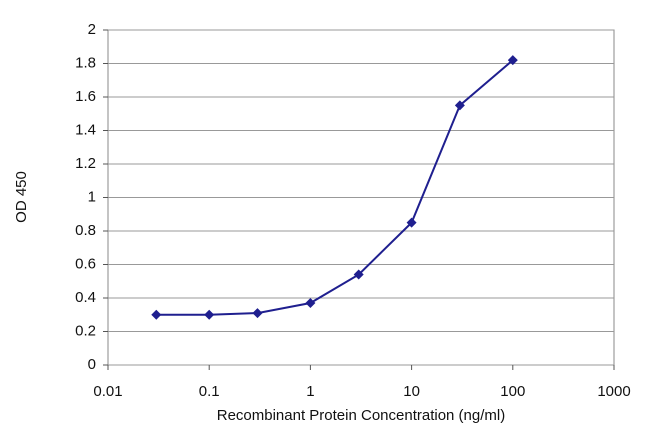 The height and width of the screenshot is (433, 650). Describe the element at coordinates (85, 230) in the screenshot. I see `y-tick-label: 0.8` at that location.